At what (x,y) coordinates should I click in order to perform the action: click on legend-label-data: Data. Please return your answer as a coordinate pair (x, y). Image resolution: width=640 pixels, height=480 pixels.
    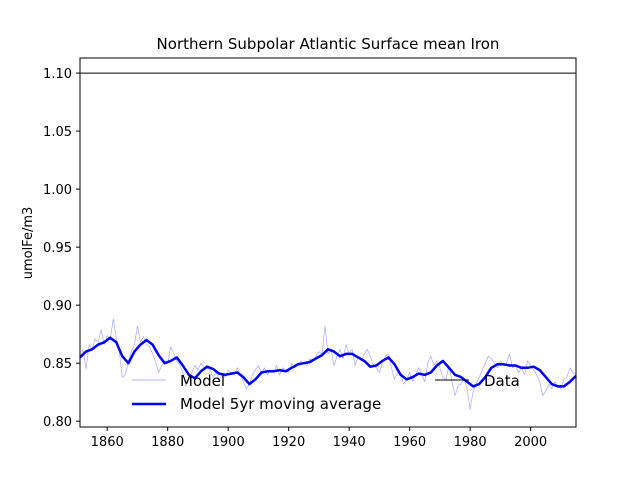
    Looking at the image, I should click on (502, 381).